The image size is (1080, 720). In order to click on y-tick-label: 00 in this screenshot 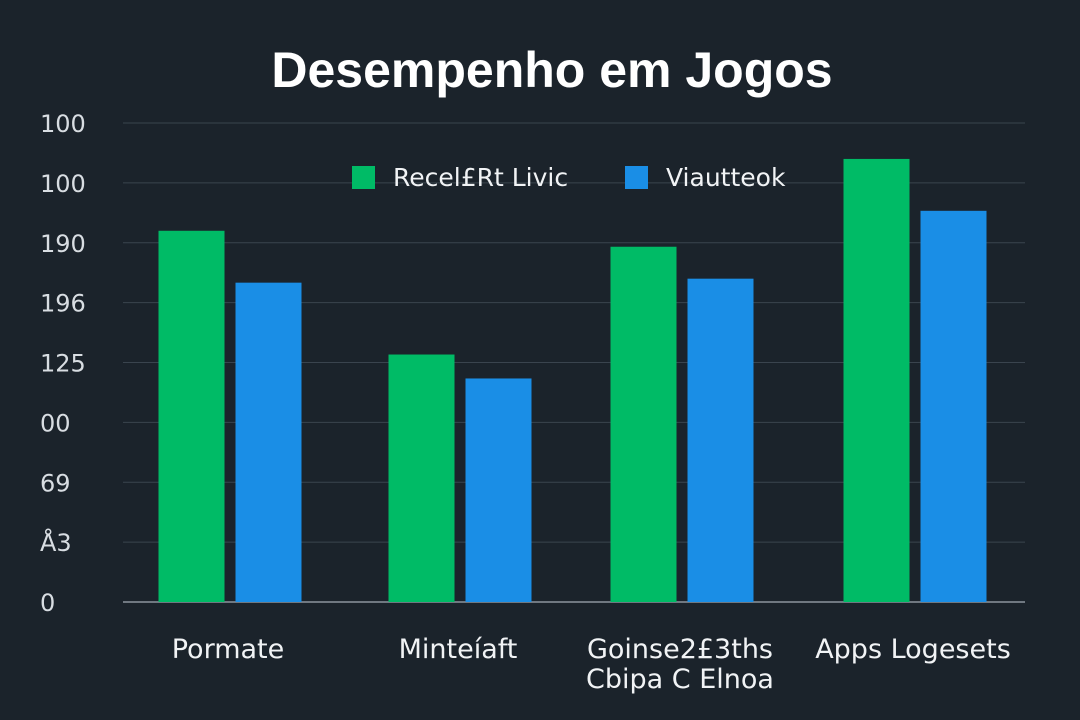, I will do `click(55, 423)`.